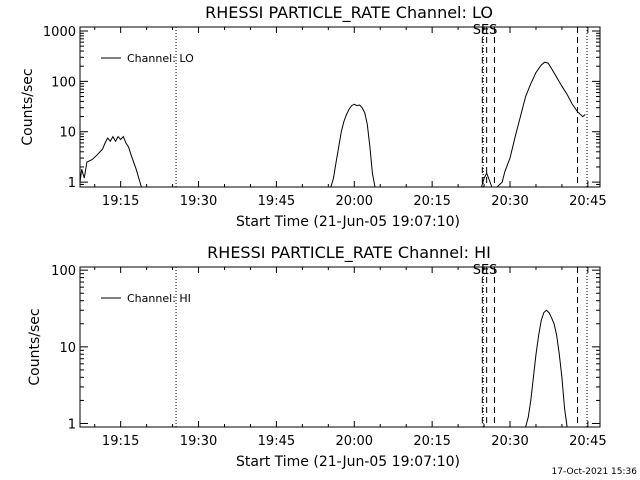 This screenshot has height=480, width=640. What do you see at coordinates (120, 201) in the screenshot?
I see `x-tick-label-lo: 19:15` at bounding box center [120, 201].